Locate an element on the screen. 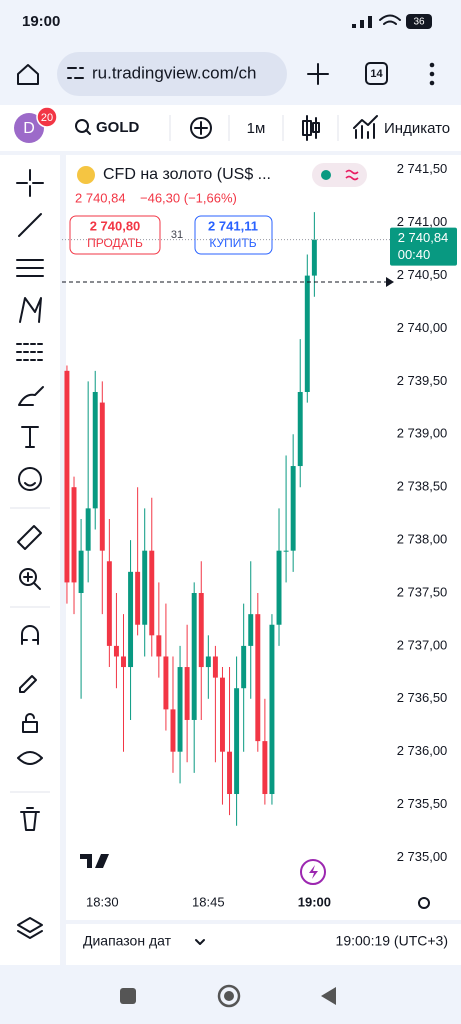 This screenshot has height=1024, width=461. y-tick-label: 2 735,00 is located at coordinates (422, 856).